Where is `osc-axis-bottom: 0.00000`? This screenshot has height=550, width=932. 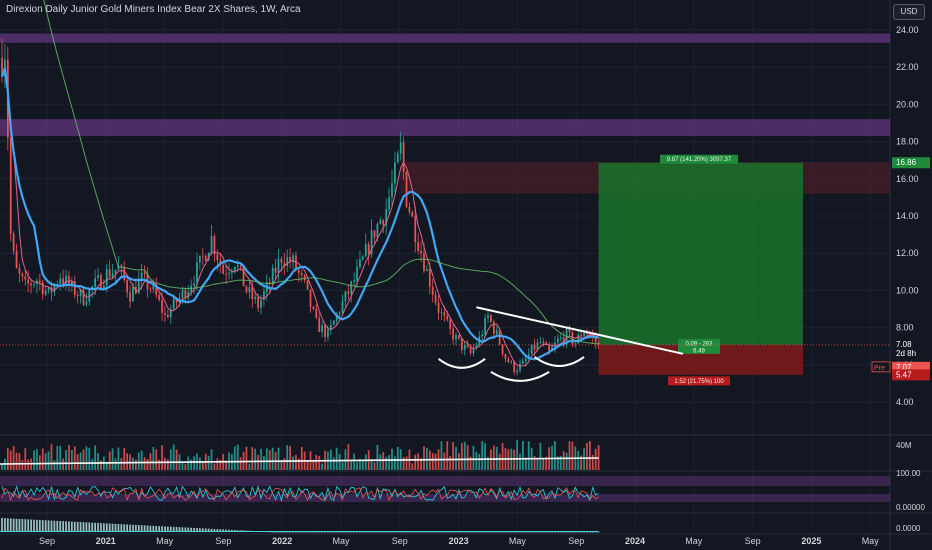 osc-axis-bottom: 0.00000 is located at coordinates (910, 507).